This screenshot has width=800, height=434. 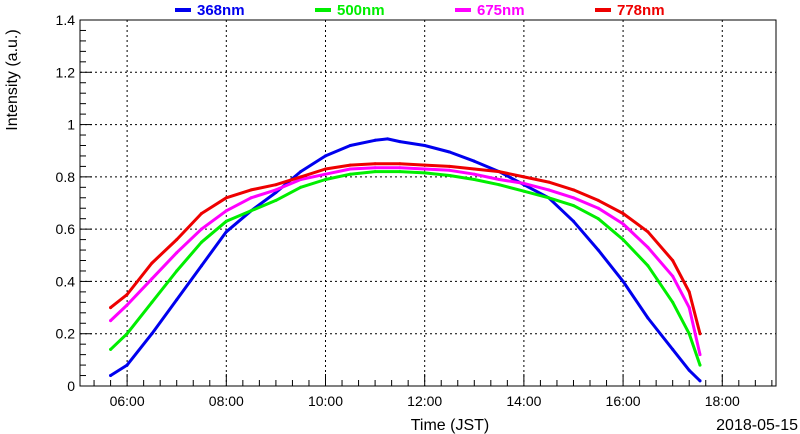 I want to click on x-tick-label: 12:00, so click(x=424, y=401).